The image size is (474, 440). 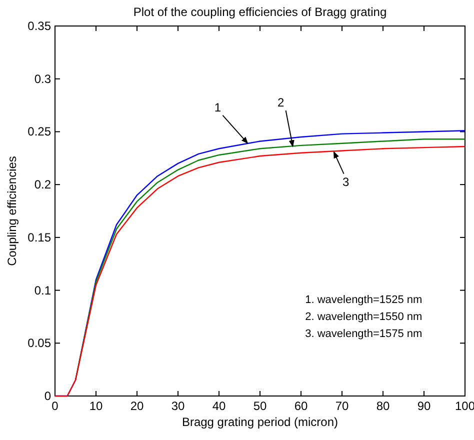 I want to click on x-tick-label: 20, so click(x=137, y=406).